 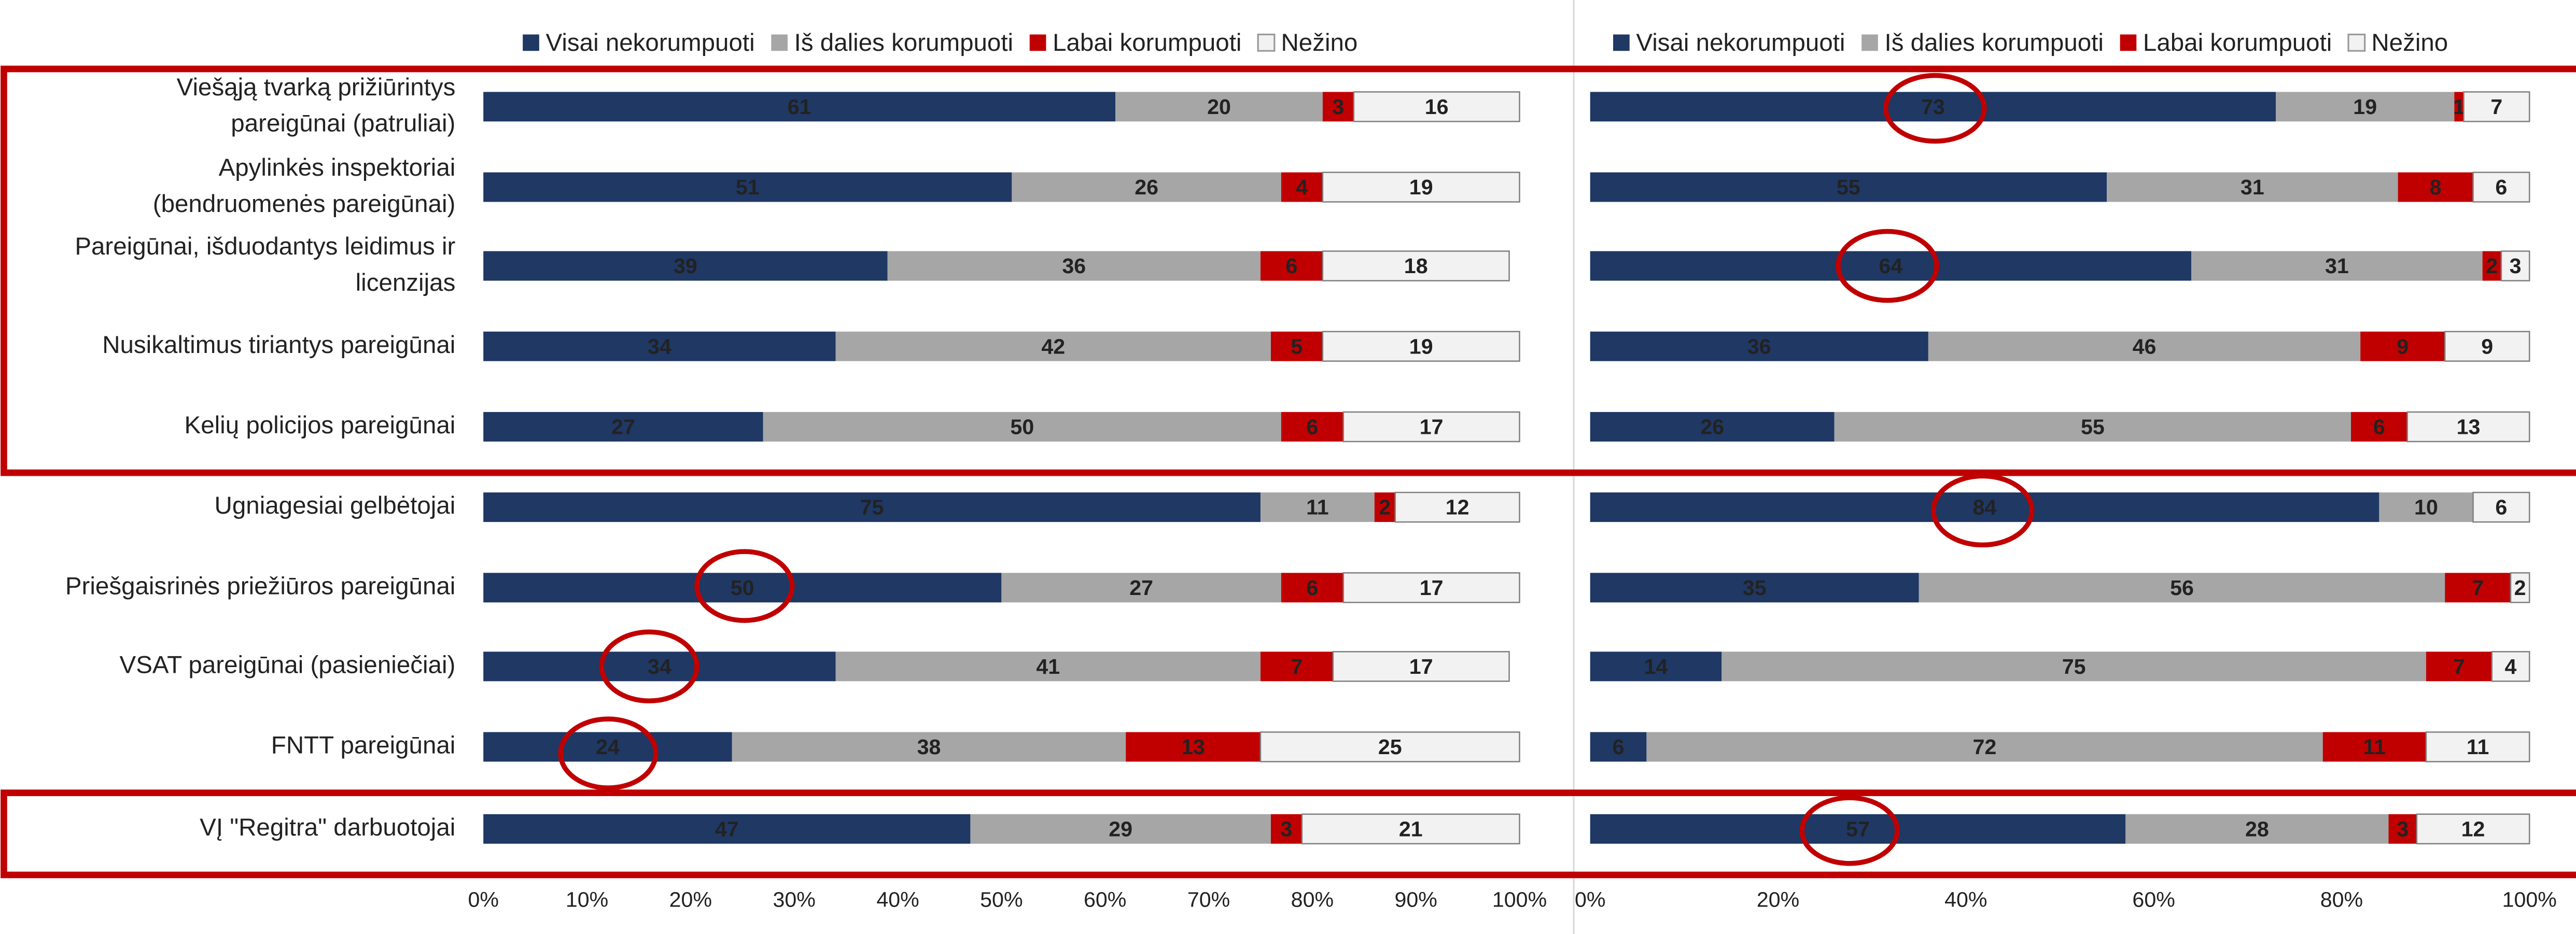 What do you see at coordinates (1755, 588) in the screenshot?
I see `data-label: 35` at bounding box center [1755, 588].